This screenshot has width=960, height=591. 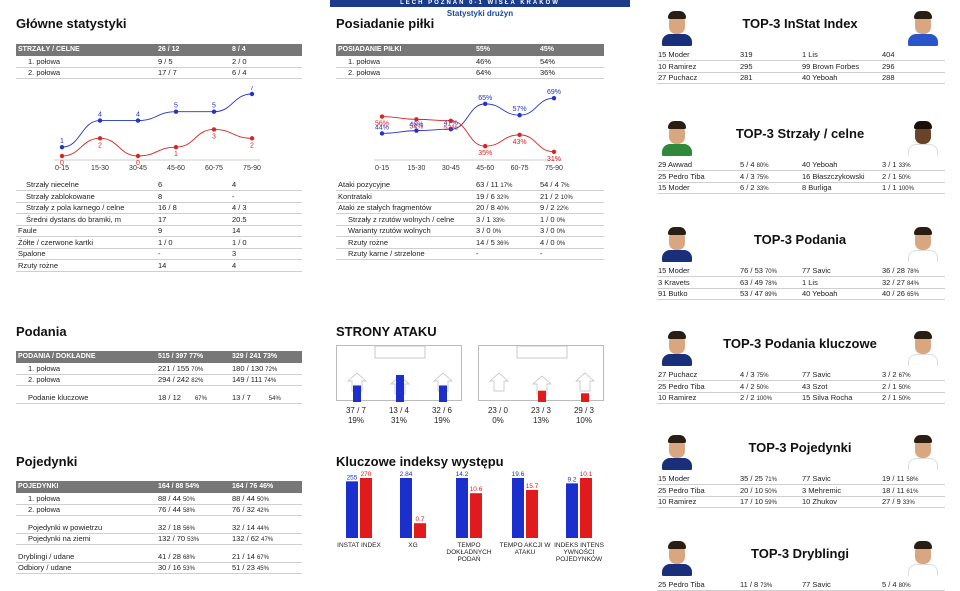 What do you see at coordinates (841, 165) in the screenshot?
I see `player-name: 40 Yeboah` at bounding box center [841, 165].